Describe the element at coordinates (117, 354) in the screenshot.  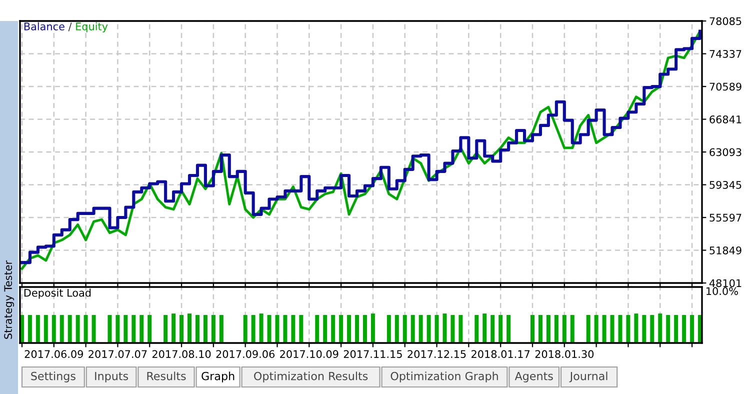
I see `x-tick-label: 2017.07.07` at that location.